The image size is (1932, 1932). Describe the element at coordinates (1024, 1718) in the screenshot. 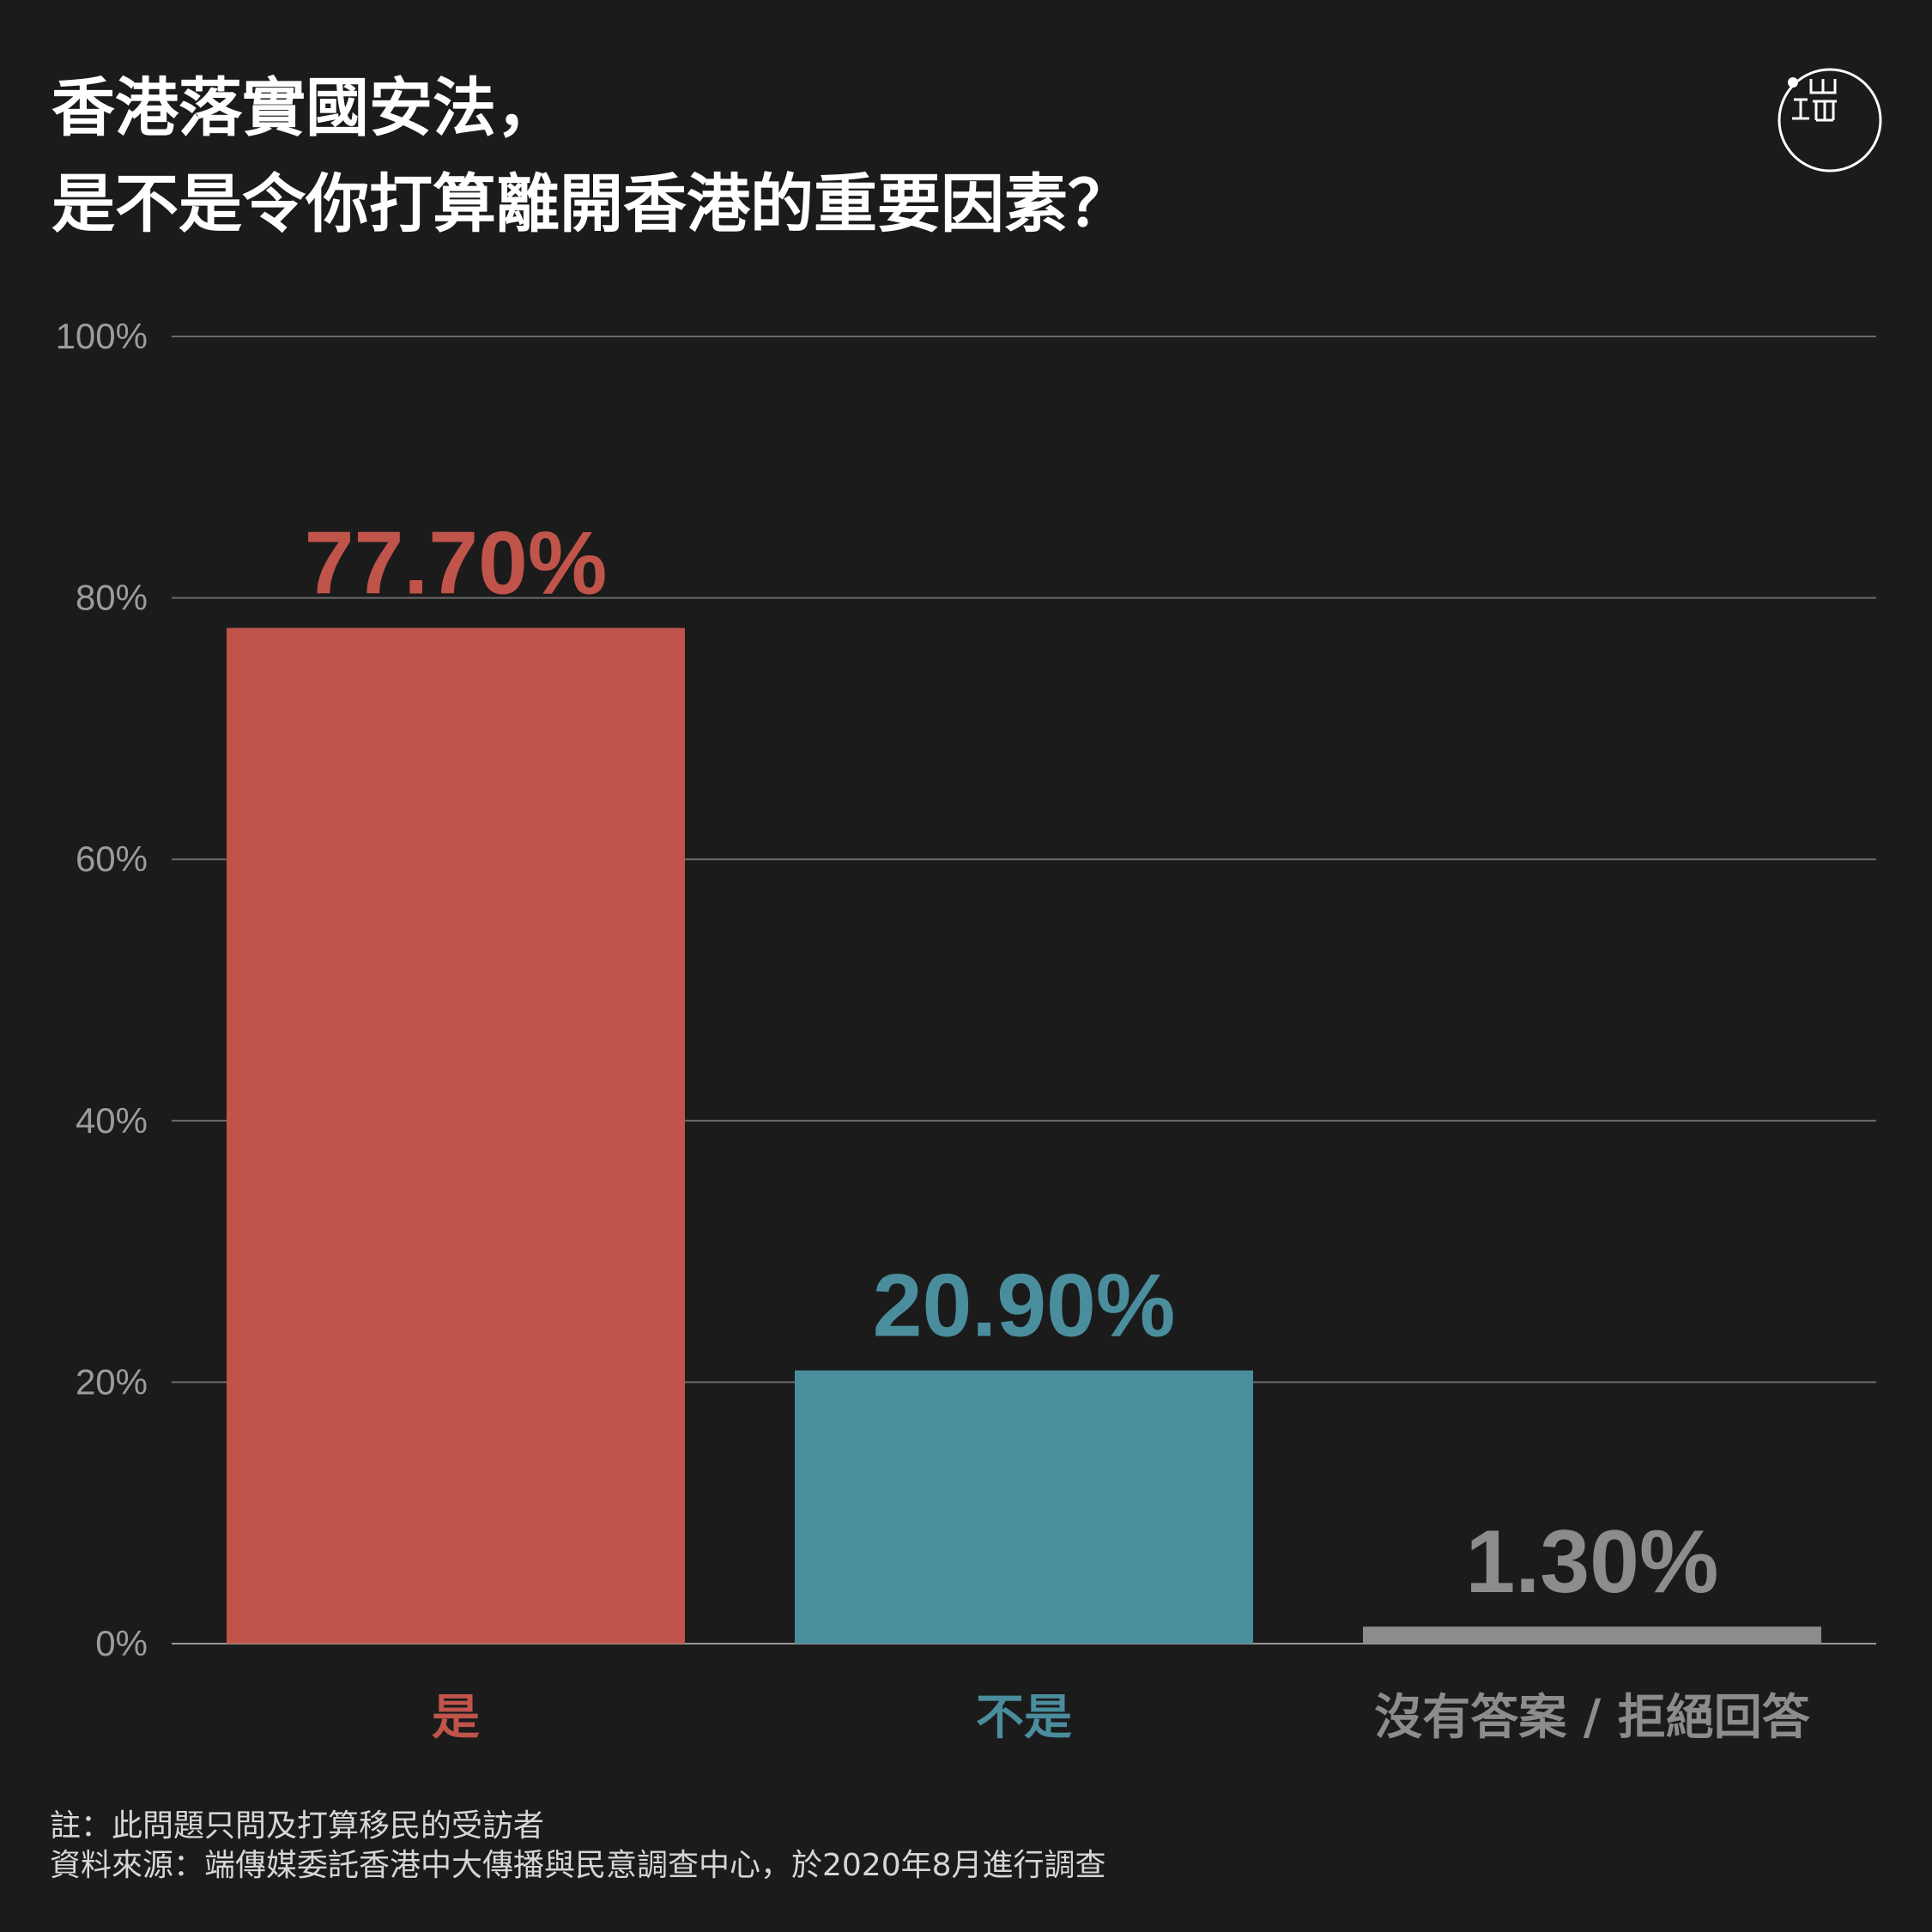

I see `category-label: 不是` at that location.